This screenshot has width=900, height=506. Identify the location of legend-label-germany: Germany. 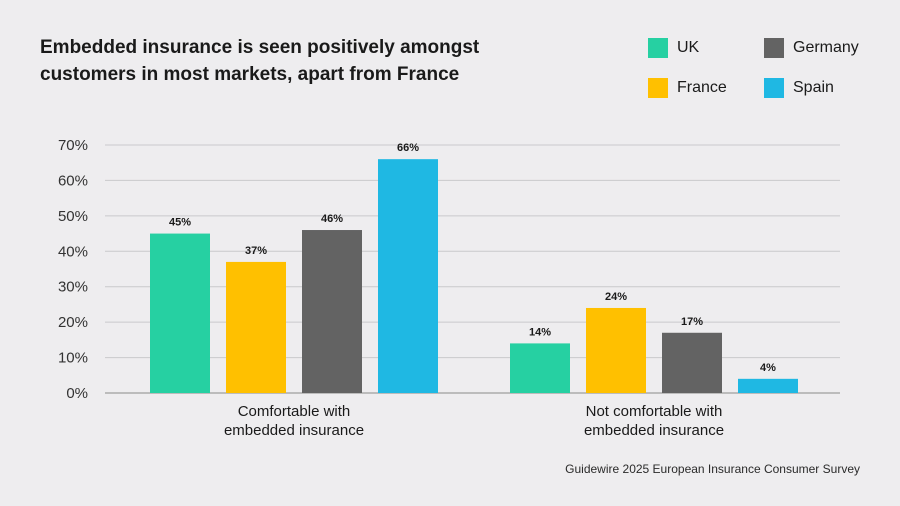
(826, 47).